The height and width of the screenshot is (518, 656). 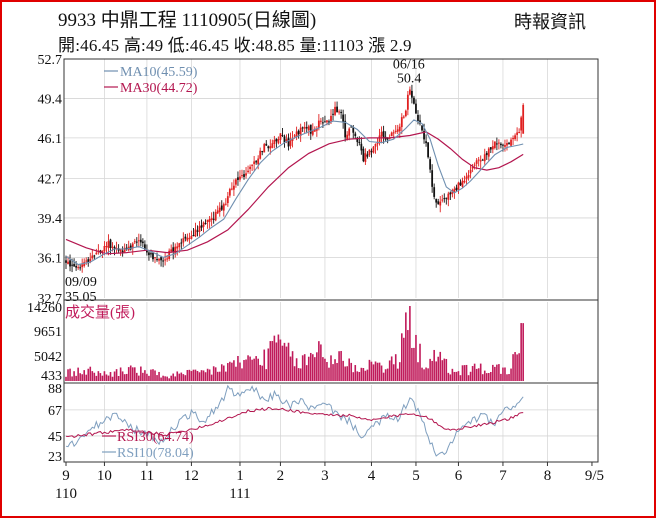 I want to click on x-tick-label: 4, so click(x=372, y=476).